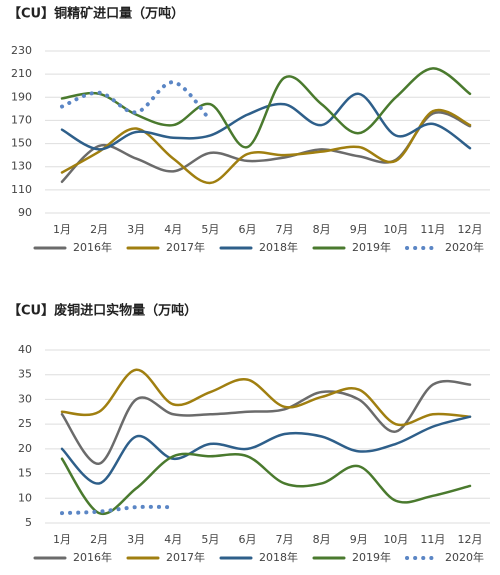  What do you see at coordinates (21, 143) in the screenshot?
I see `y-tick-label: 150` at bounding box center [21, 143].